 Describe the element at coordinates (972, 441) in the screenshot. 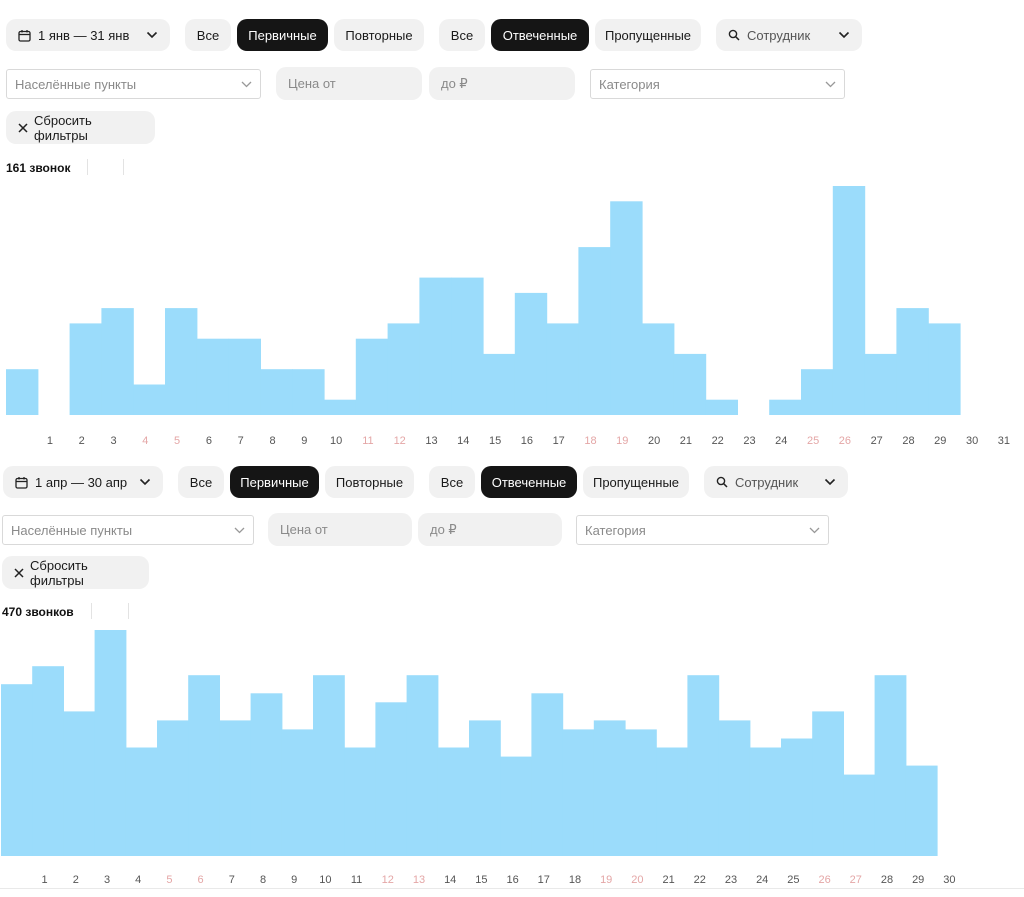

I see `x-tick-label: 30` at that location.